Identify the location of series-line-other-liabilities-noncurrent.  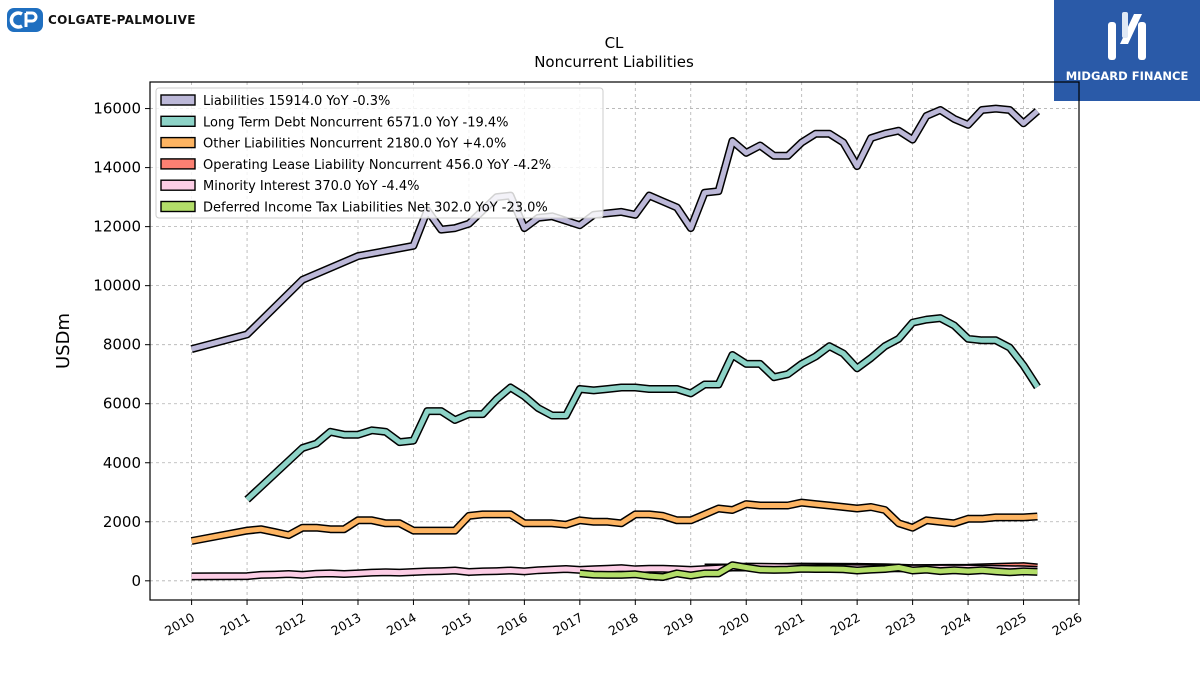
(614, 522).